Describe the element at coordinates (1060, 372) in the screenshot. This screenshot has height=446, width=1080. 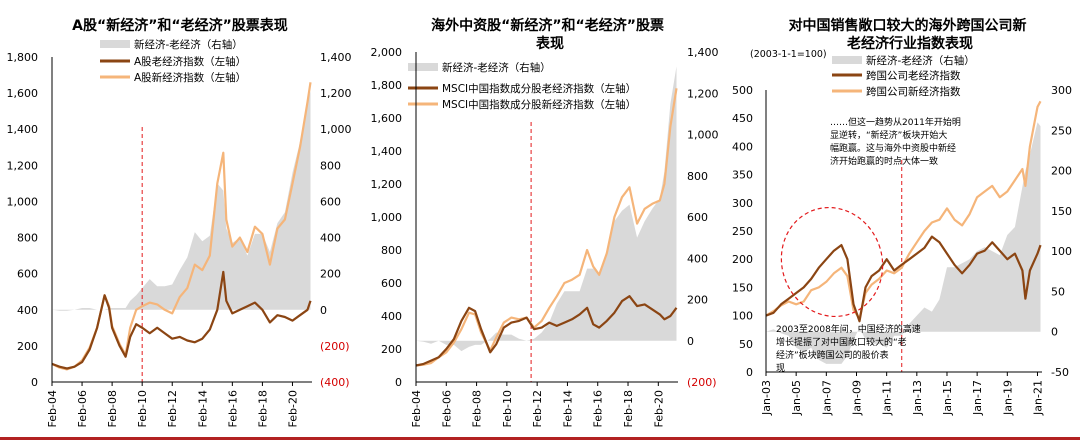
I see `y-right-tick-label: -50` at that location.